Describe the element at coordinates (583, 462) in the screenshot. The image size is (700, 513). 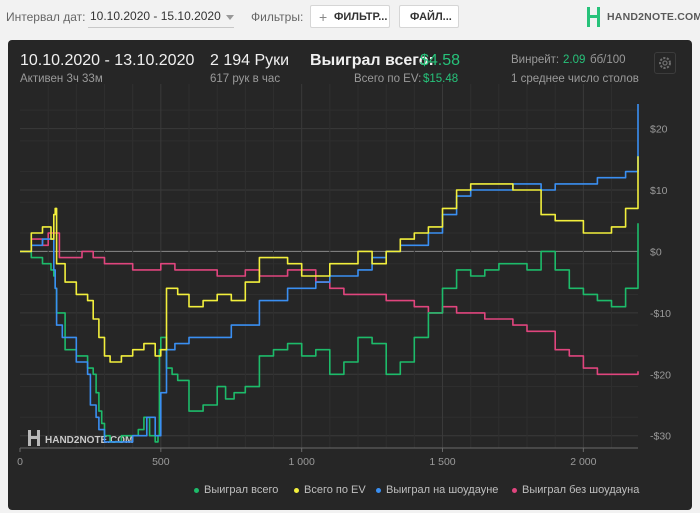
I see `x-tick-label: 2 000` at that location.